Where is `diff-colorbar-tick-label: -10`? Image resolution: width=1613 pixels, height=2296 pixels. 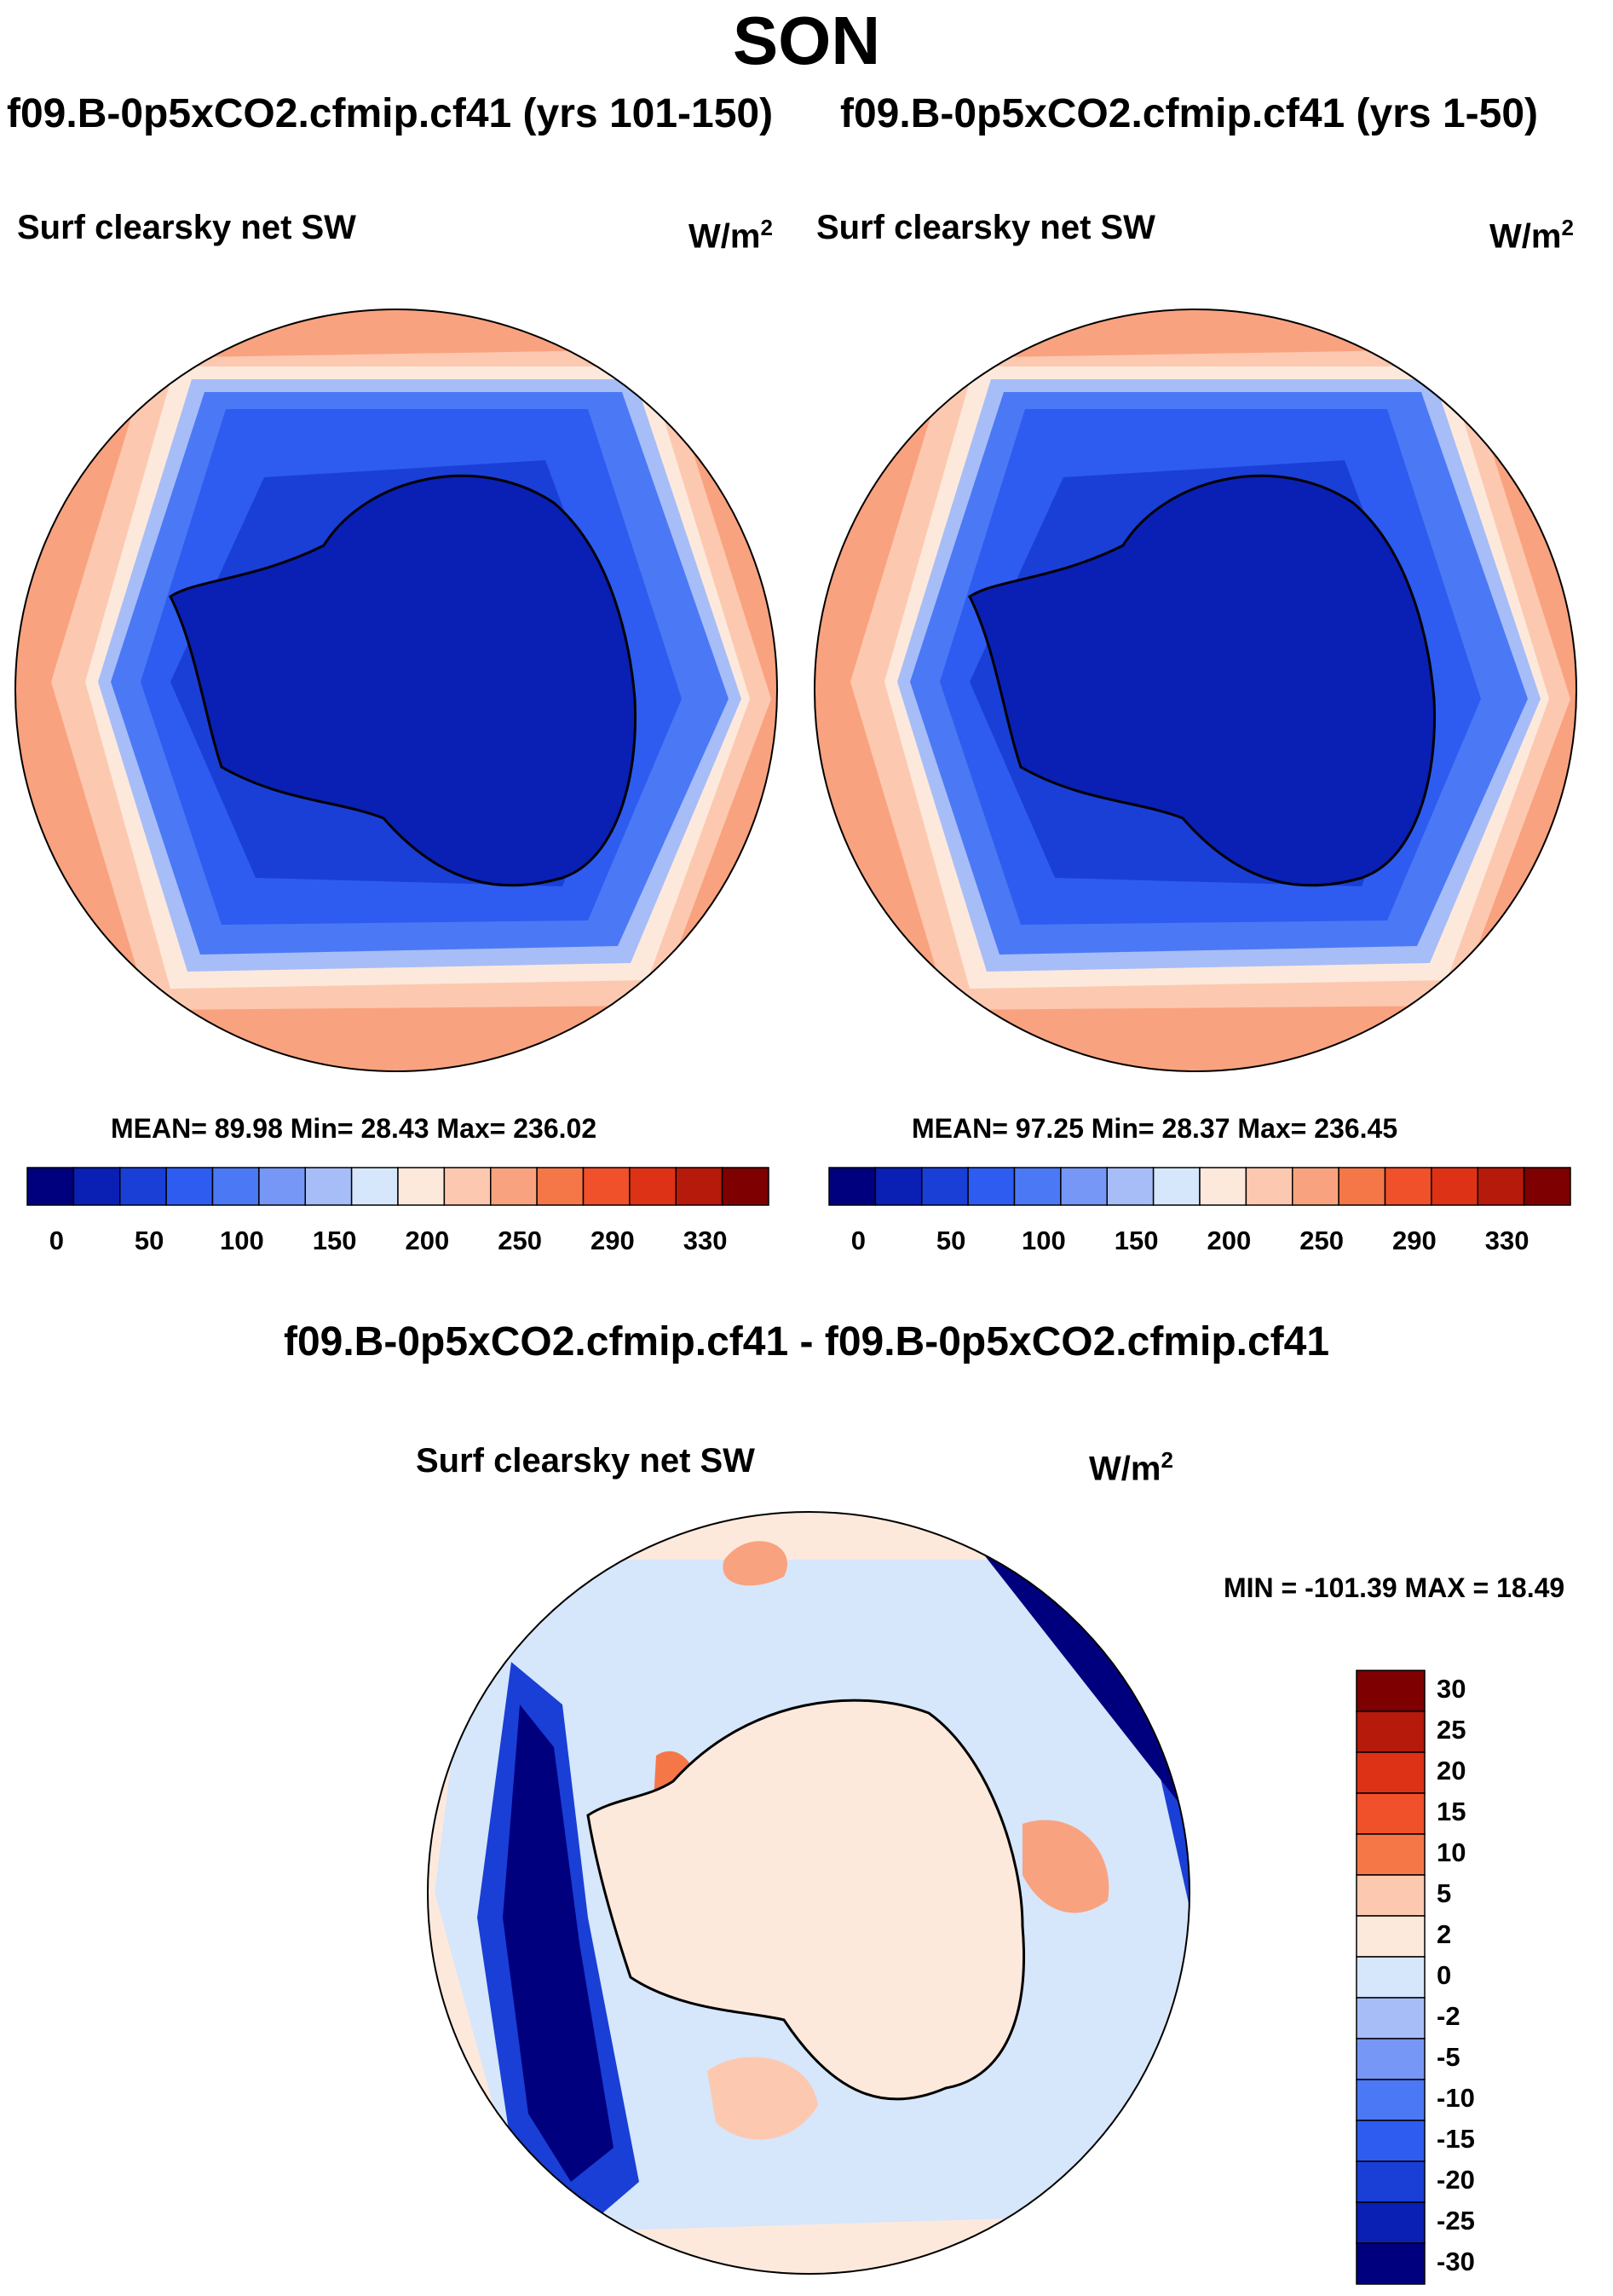
diff-colorbar-tick-label: -10 is located at coordinates (1456, 2097).